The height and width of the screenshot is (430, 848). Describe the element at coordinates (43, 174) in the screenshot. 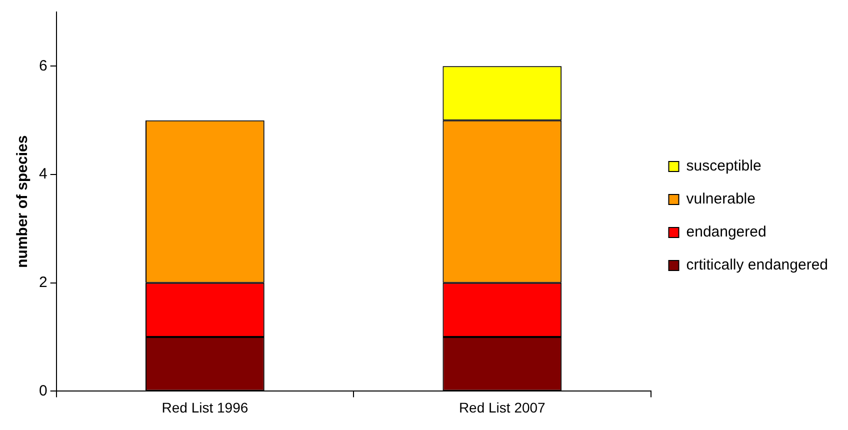

I see `y-tick-label: 4` at that location.